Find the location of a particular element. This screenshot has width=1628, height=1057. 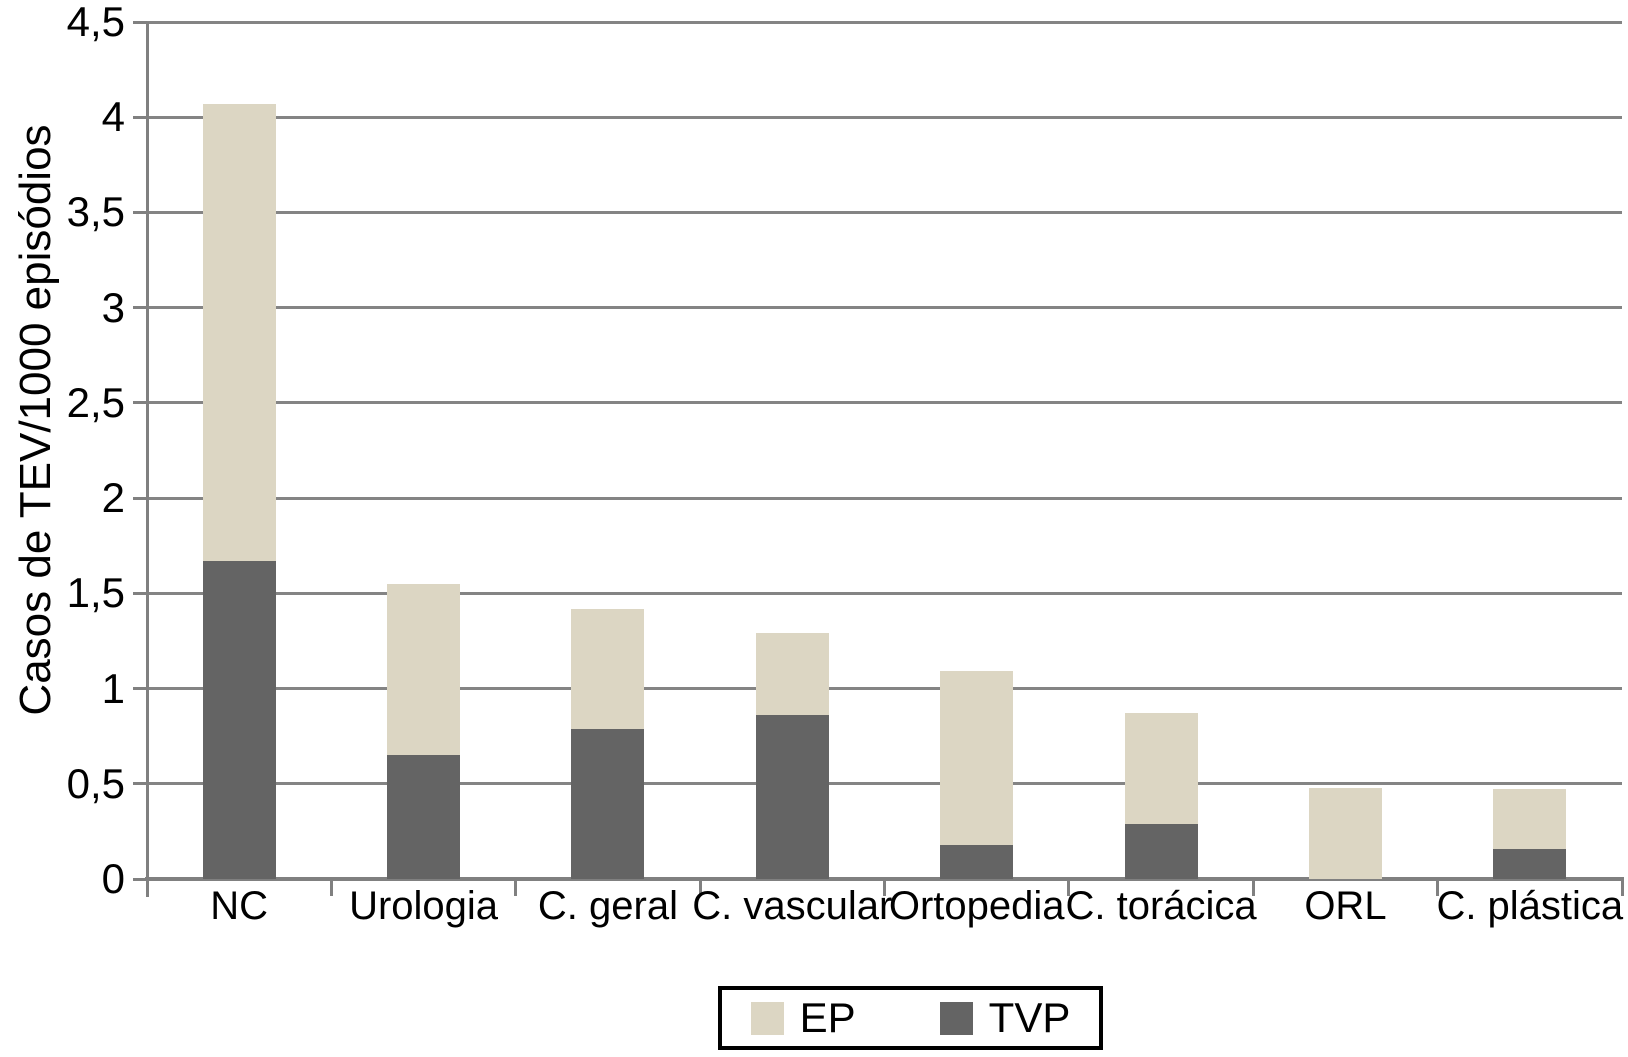

bar-ep-ORL is located at coordinates (1345, 833).